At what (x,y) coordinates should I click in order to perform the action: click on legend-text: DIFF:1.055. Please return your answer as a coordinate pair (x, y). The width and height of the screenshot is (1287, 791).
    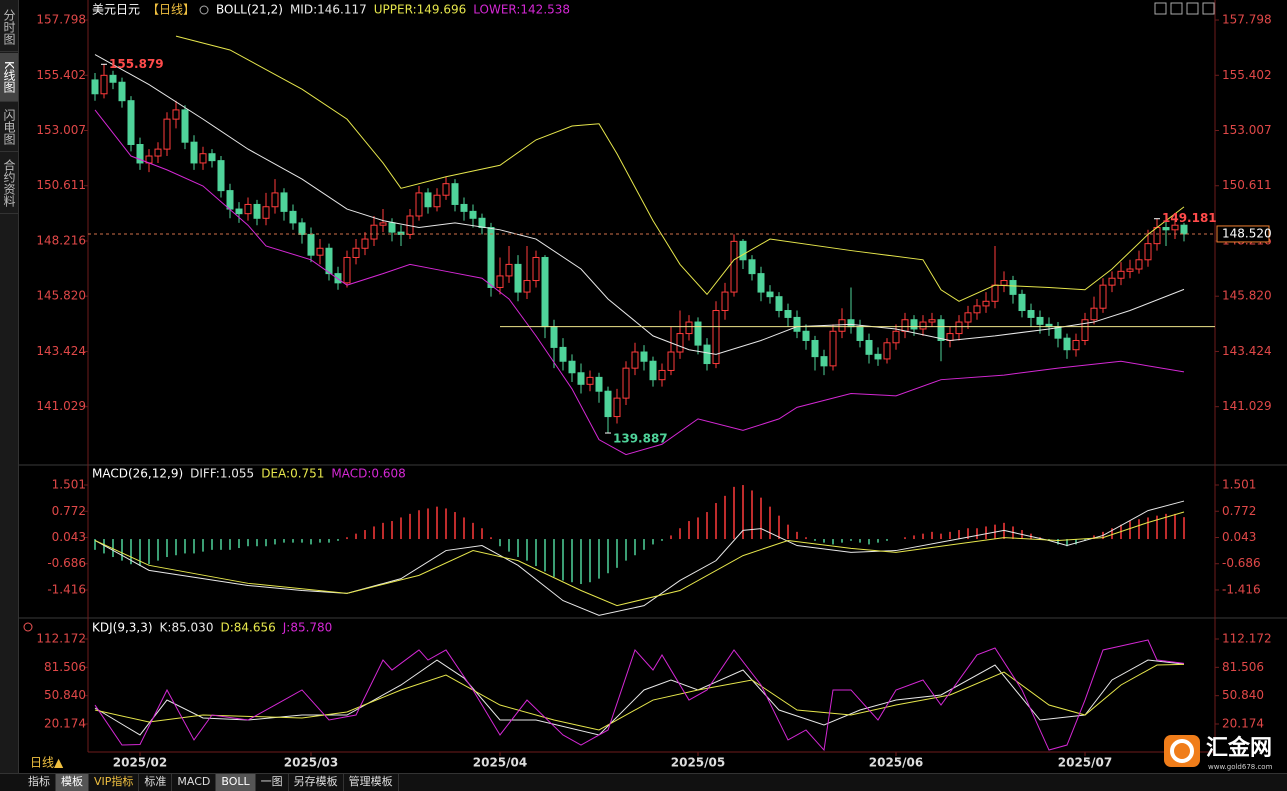
    Looking at the image, I should click on (222, 474).